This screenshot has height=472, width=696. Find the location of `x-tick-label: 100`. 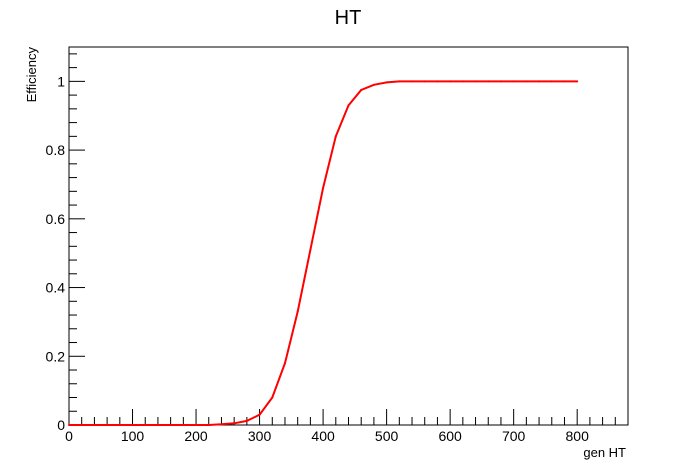

x-tick-label: 100 is located at coordinates (133, 436).